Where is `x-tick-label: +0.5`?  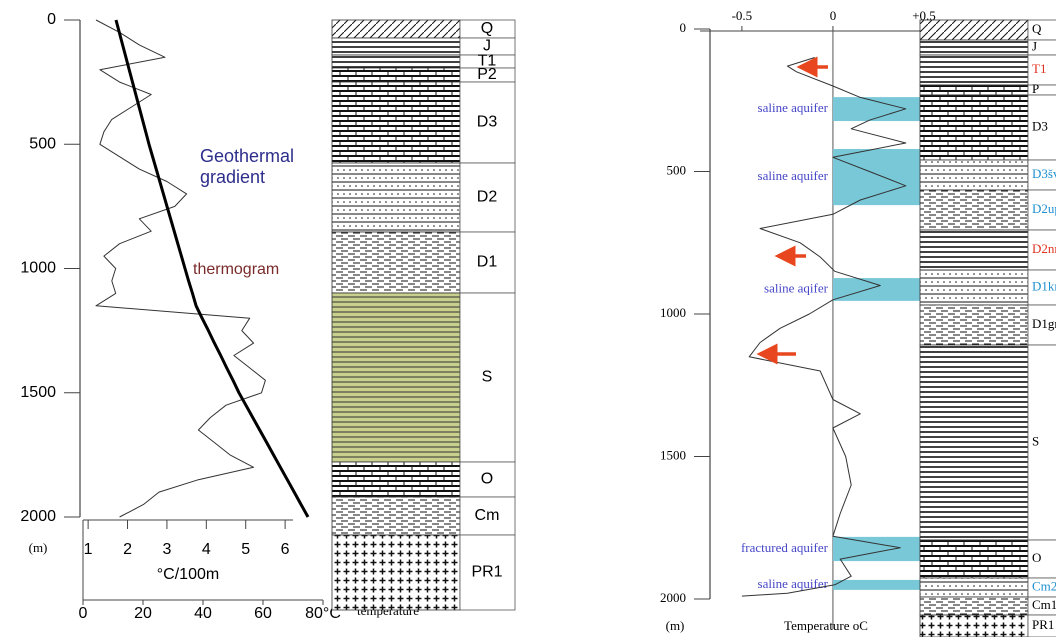
x-tick-label: +0.5 is located at coordinates (924, 15).